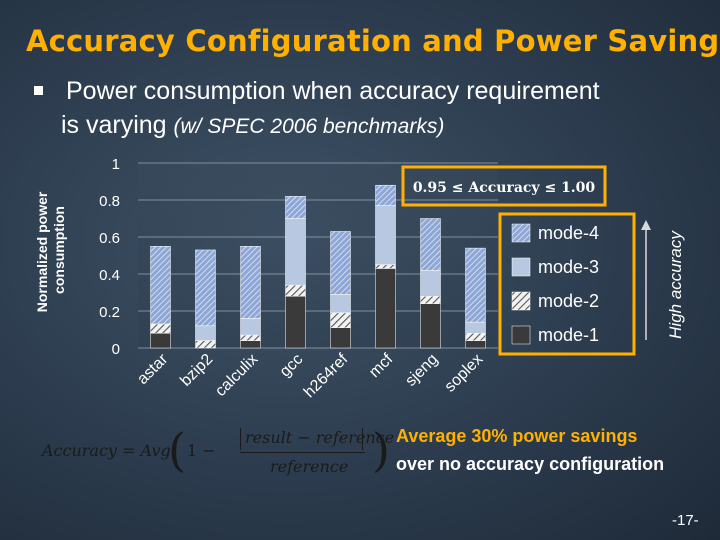 The height and width of the screenshot is (540, 720). Describe the element at coordinates (568, 267) in the screenshot. I see `legend-label-mode-3: mode-3` at that location.